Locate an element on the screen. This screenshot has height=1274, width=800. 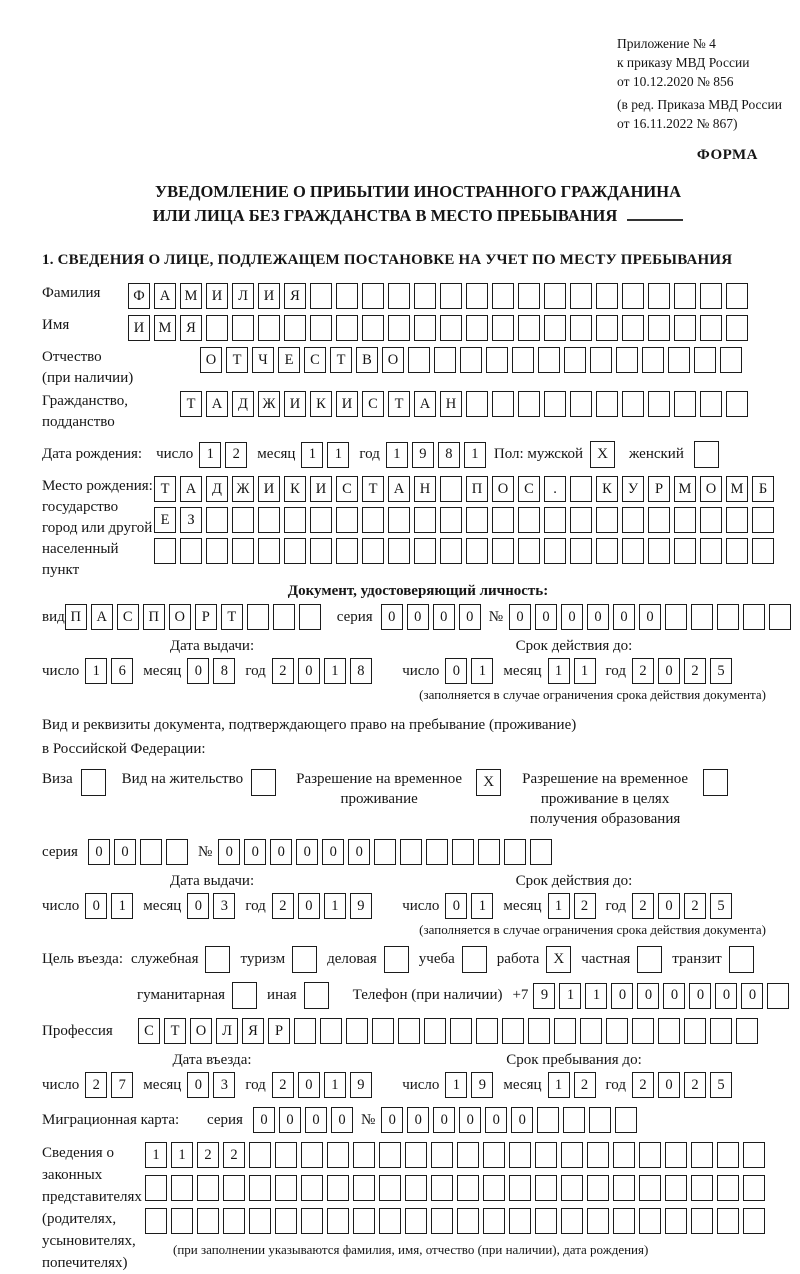
char-box: П is located at coordinates (477, 489).